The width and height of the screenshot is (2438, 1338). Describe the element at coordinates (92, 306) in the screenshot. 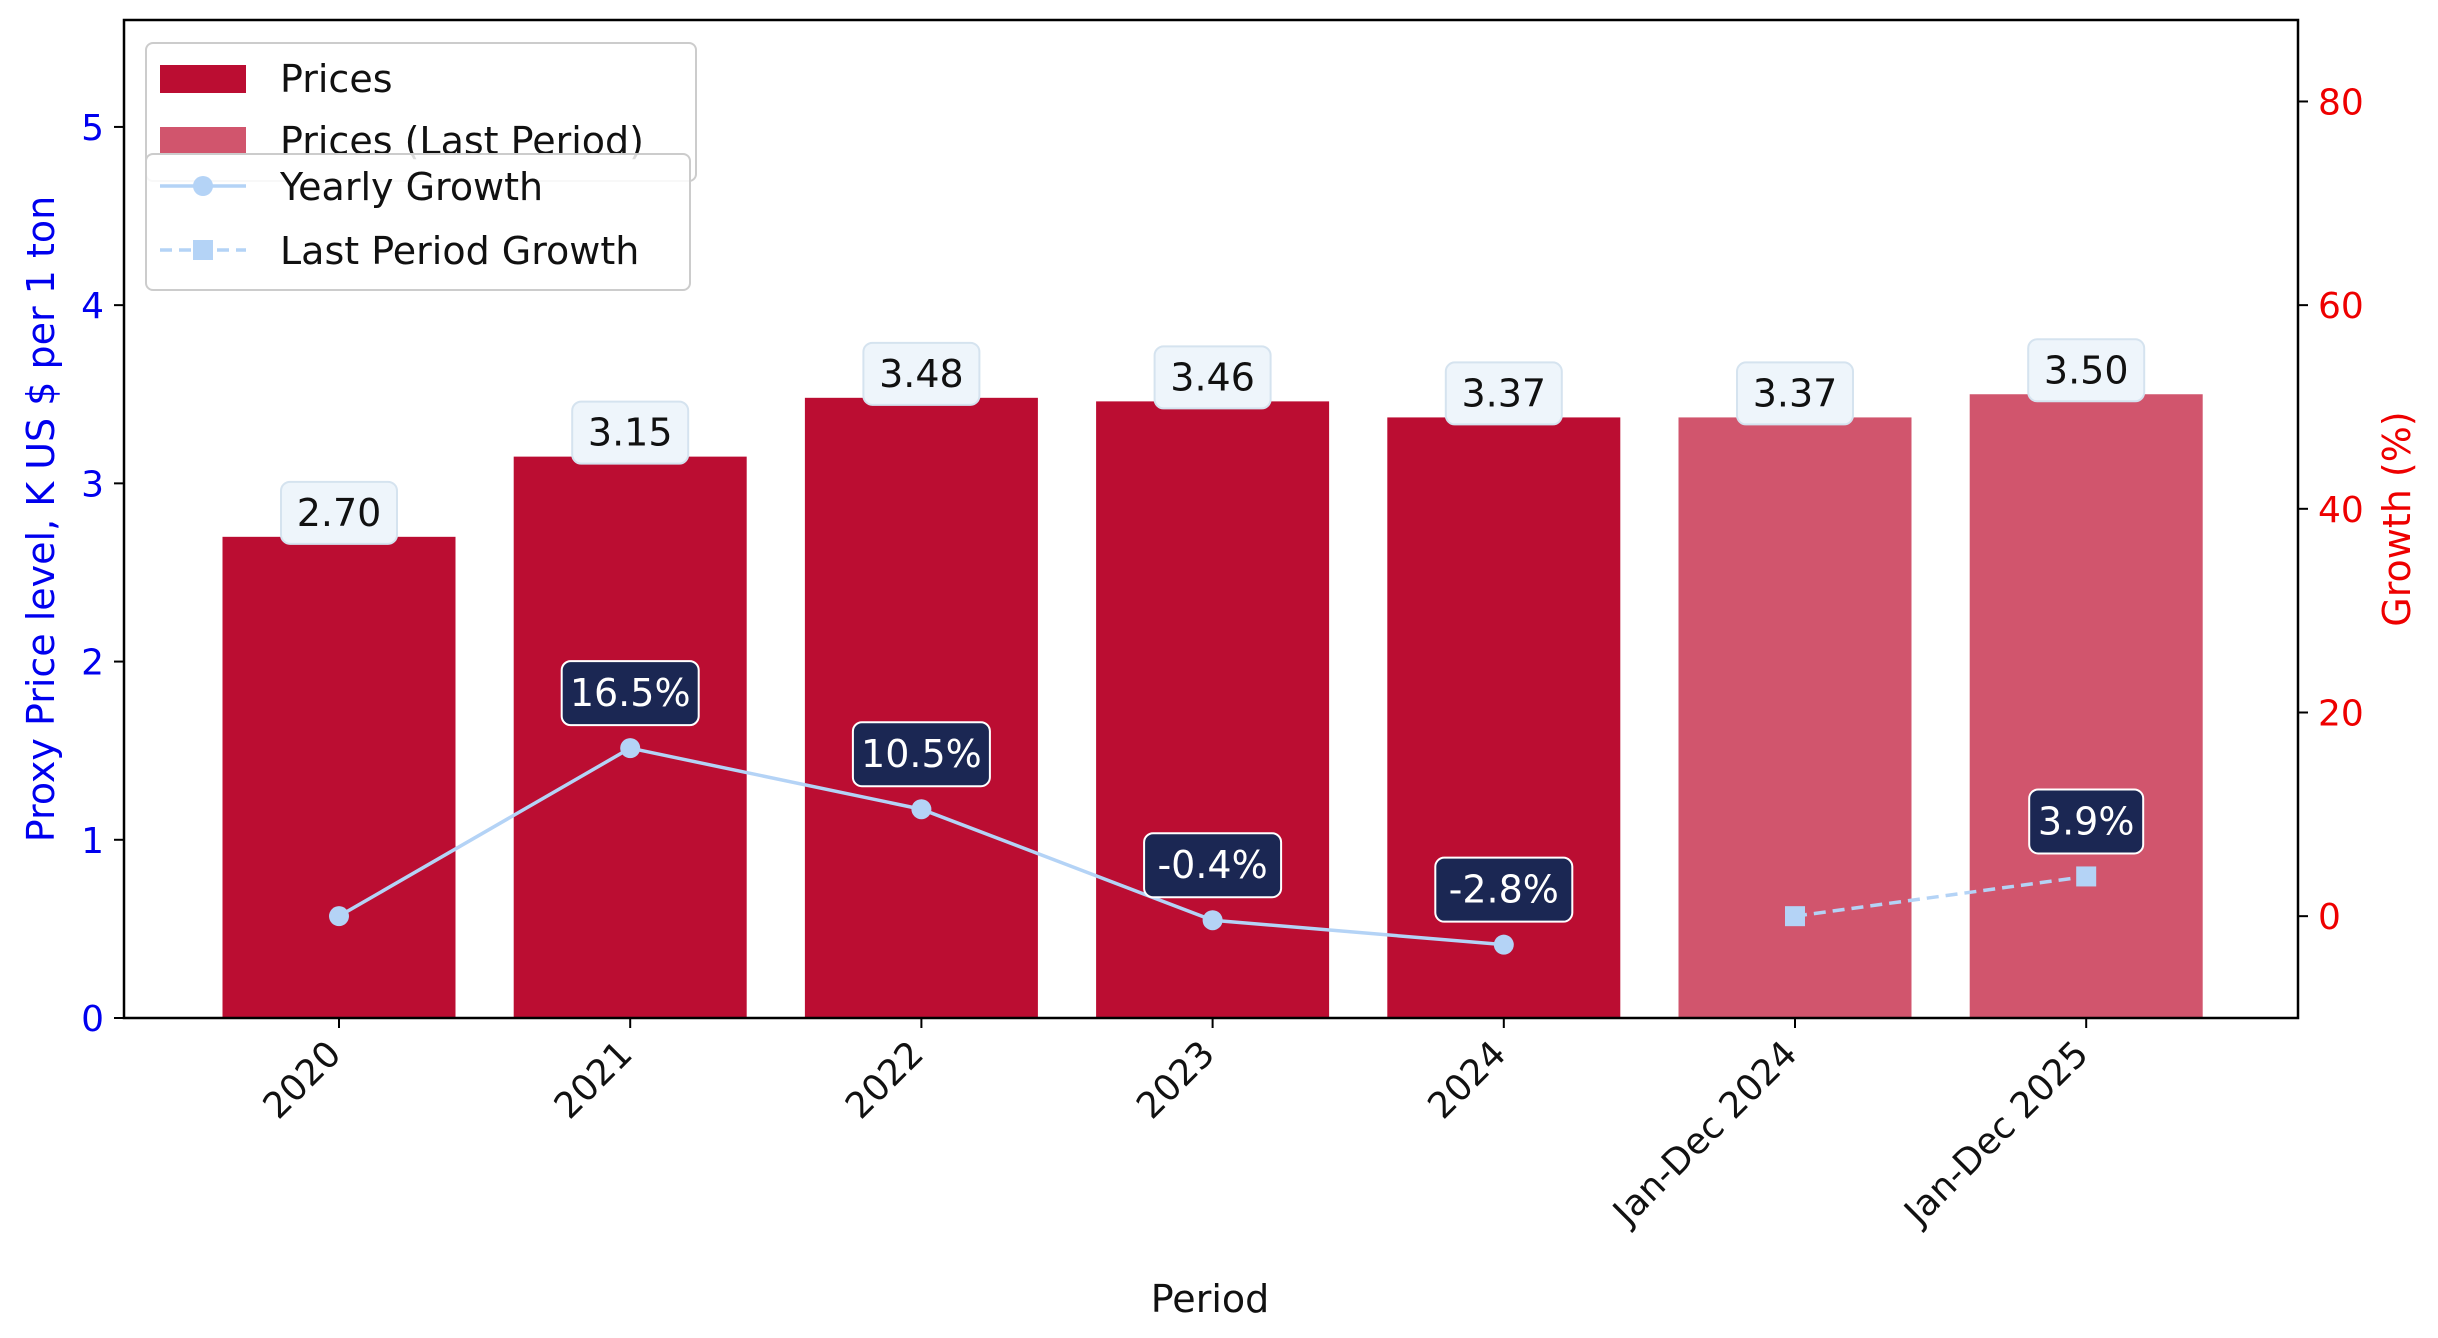

I see `left-y-tick-label: 4` at that location.